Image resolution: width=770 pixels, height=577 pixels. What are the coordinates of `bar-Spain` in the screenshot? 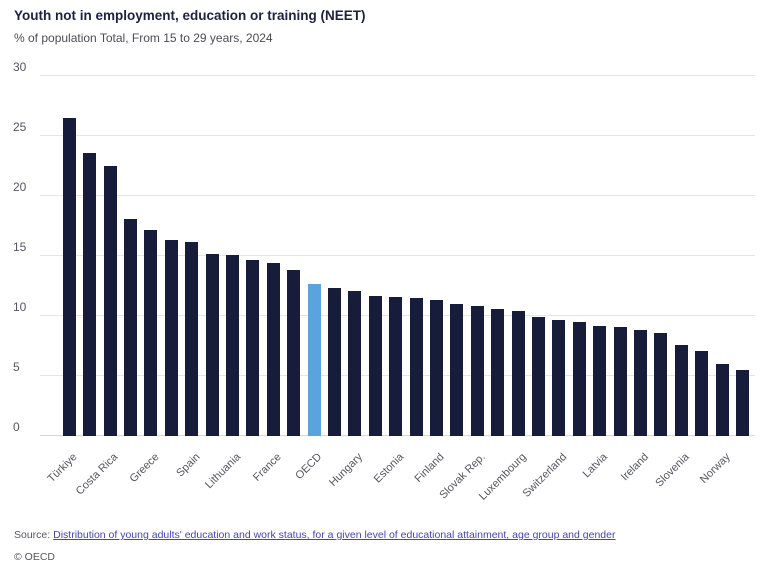 It's located at (192, 338).